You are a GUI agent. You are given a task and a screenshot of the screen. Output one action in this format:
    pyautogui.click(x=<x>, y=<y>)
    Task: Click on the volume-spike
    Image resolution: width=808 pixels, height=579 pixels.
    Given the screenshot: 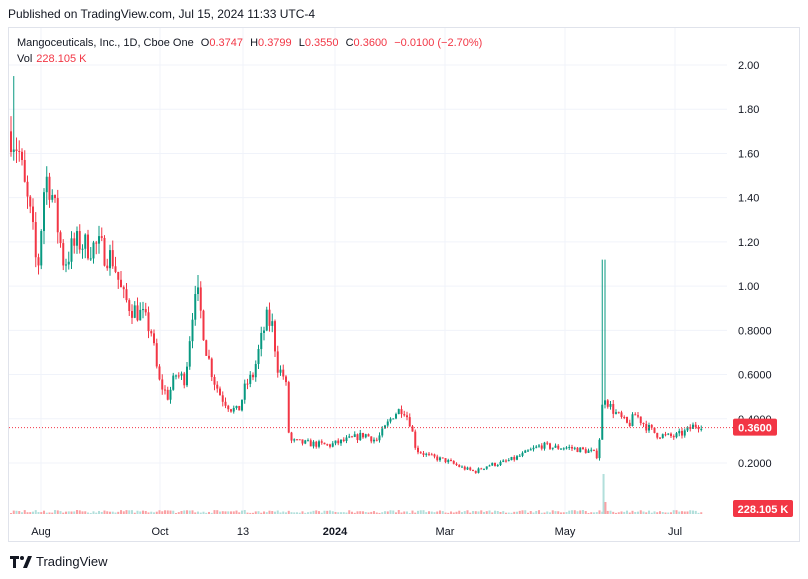 What is the action you would take?
    pyautogui.click(x=605, y=508)
    